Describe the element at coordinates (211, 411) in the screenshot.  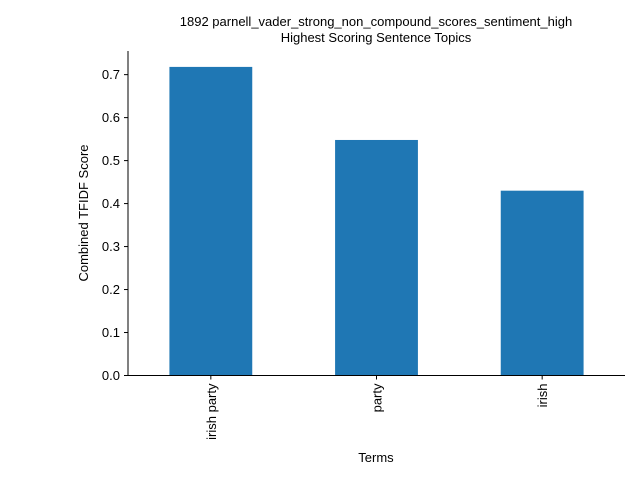
I see `x-tick-label-0: irish party` at that location.